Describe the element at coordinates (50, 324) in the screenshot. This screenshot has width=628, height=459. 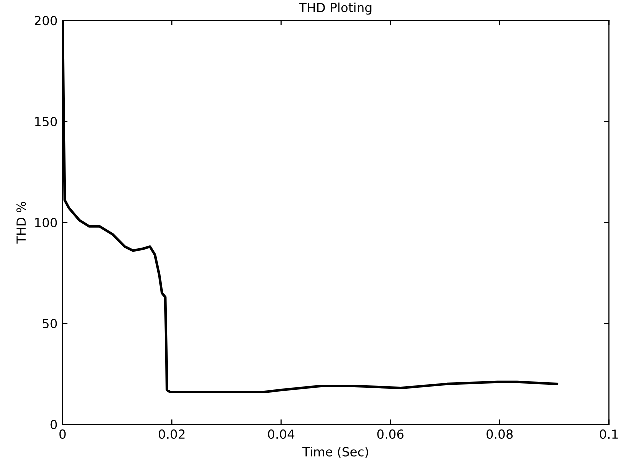
I see `y-tick-label: 50` at that location.